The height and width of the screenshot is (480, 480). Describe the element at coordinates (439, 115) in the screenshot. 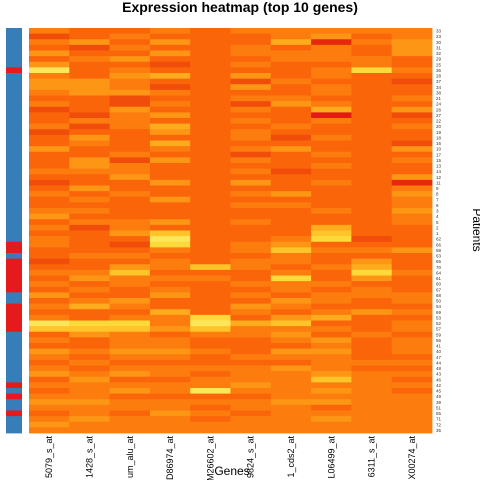

I see `row-tick-label: 27` at that location.